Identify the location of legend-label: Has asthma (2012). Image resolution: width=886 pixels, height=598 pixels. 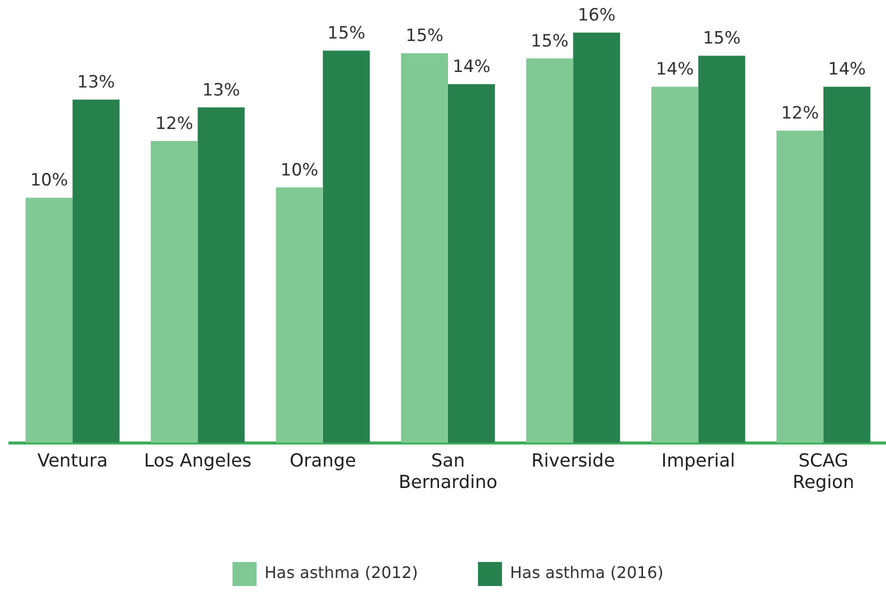
(341, 572).